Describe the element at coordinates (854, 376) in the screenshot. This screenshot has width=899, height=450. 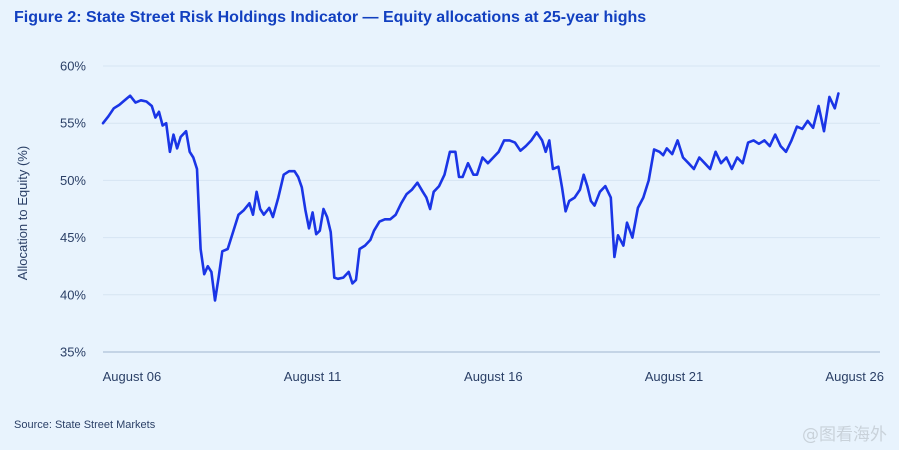
I see `x-tick-label: August 26` at that location.